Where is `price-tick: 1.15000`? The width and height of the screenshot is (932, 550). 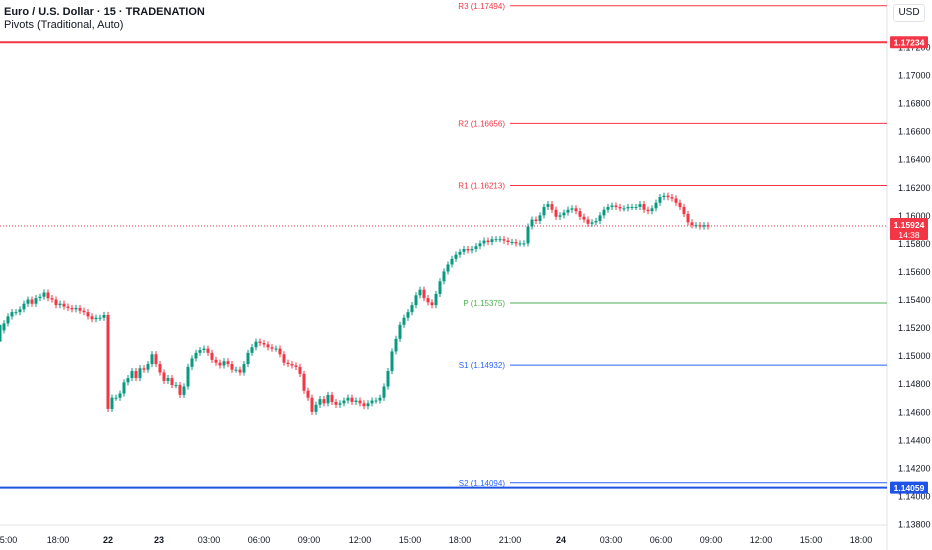
price-tick: 1.15000 is located at coordinates (914, 356).